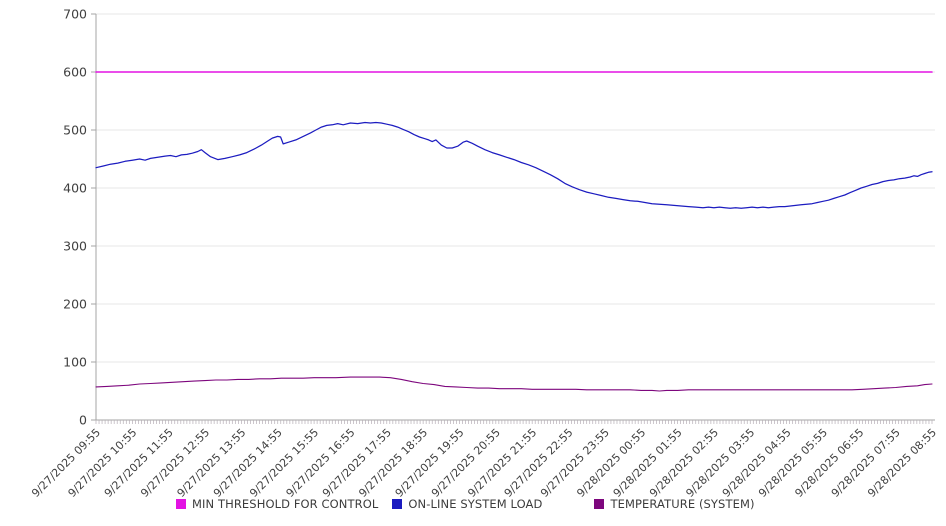  Describe the element at coordinates (514, 165) in the screenshot. I see `series-line-on-line-system-load` at that location.